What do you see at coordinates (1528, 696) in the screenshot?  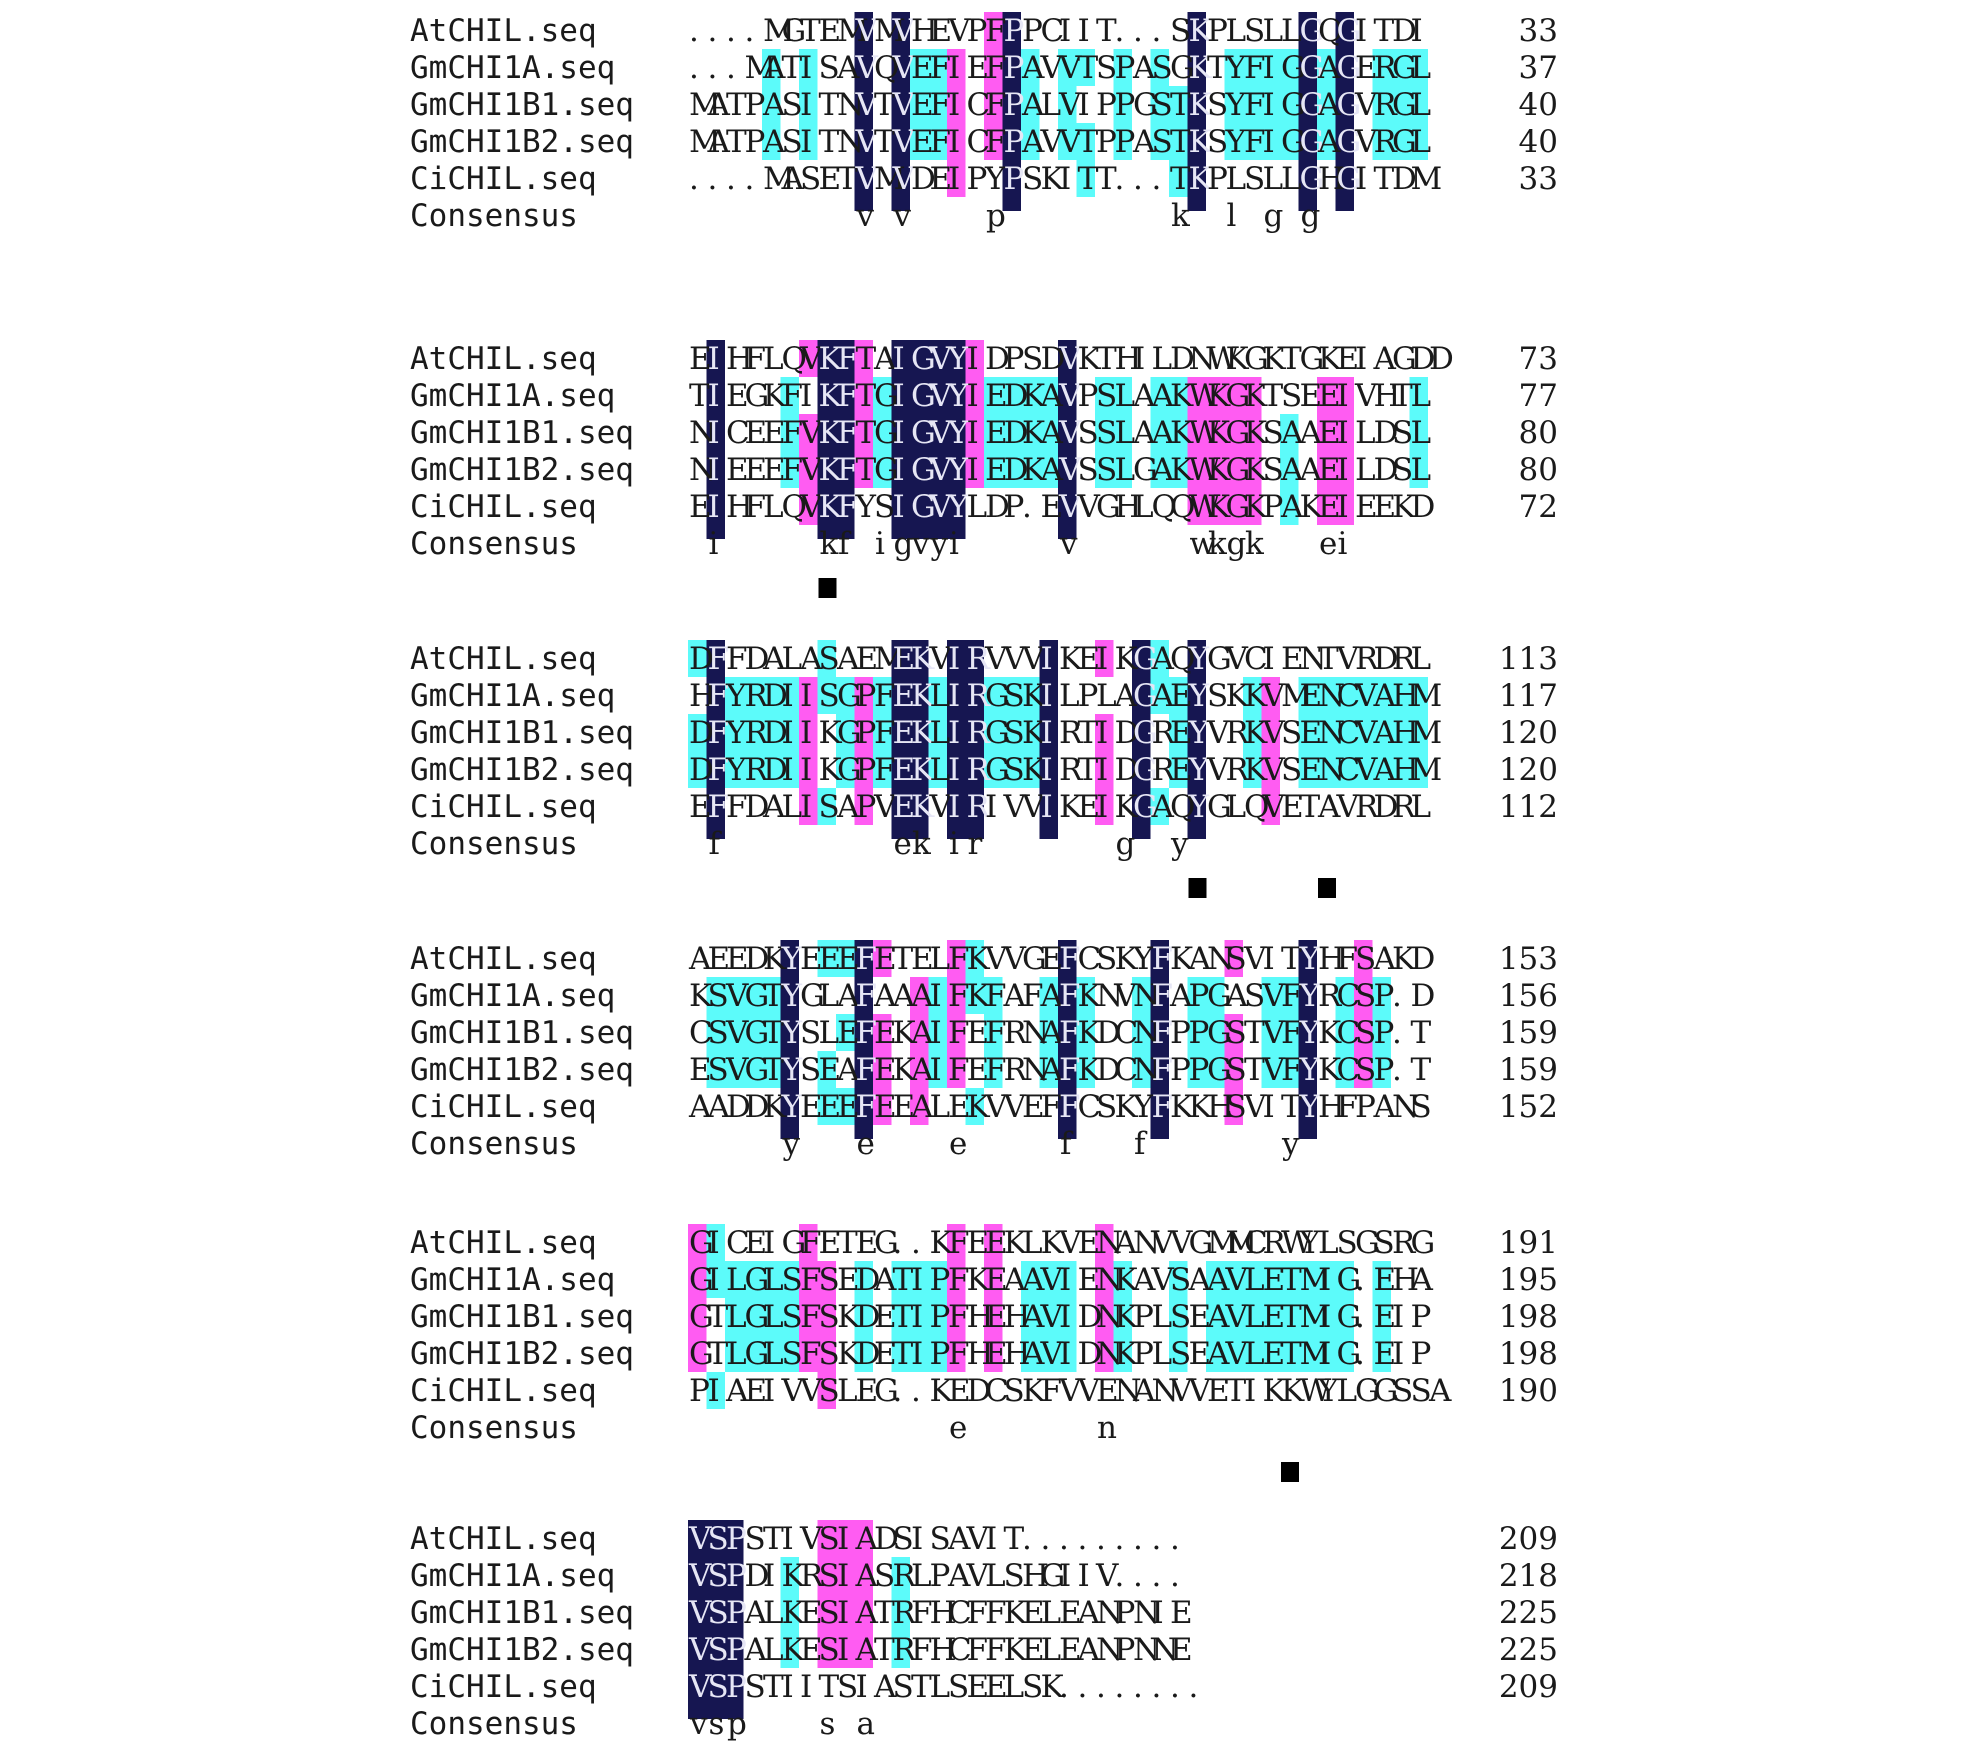 I see `residue-count: 117` at bounding box center [1528, 696].